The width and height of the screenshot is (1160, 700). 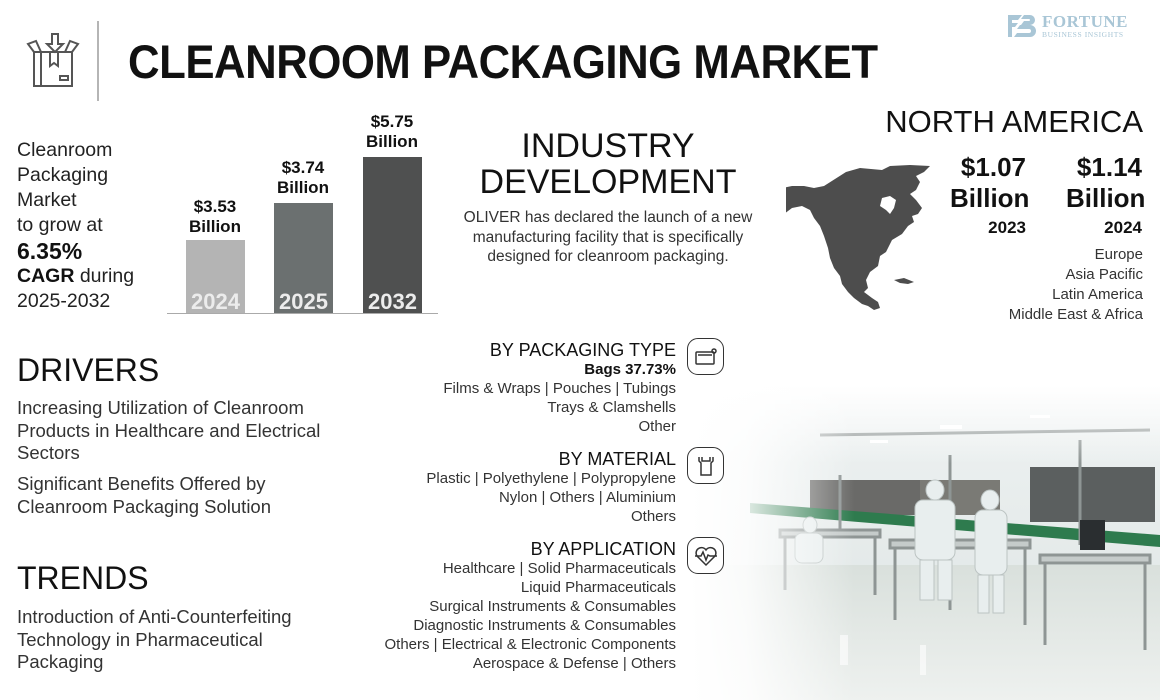 I want to click on trends-title: TRENDS, so click(x=83, y=578).